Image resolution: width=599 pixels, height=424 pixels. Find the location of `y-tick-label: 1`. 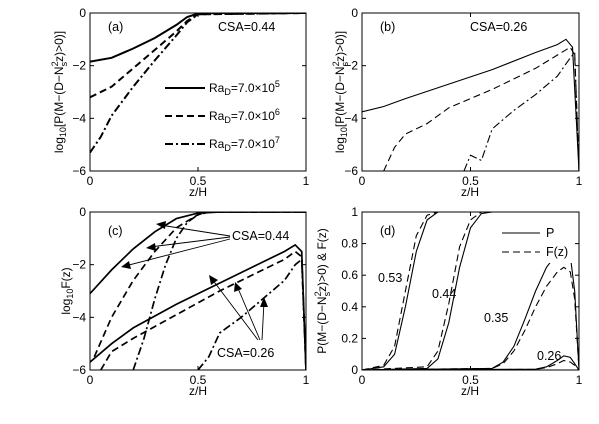

y-tick-label: 1 is located at coordinates (354, 212).